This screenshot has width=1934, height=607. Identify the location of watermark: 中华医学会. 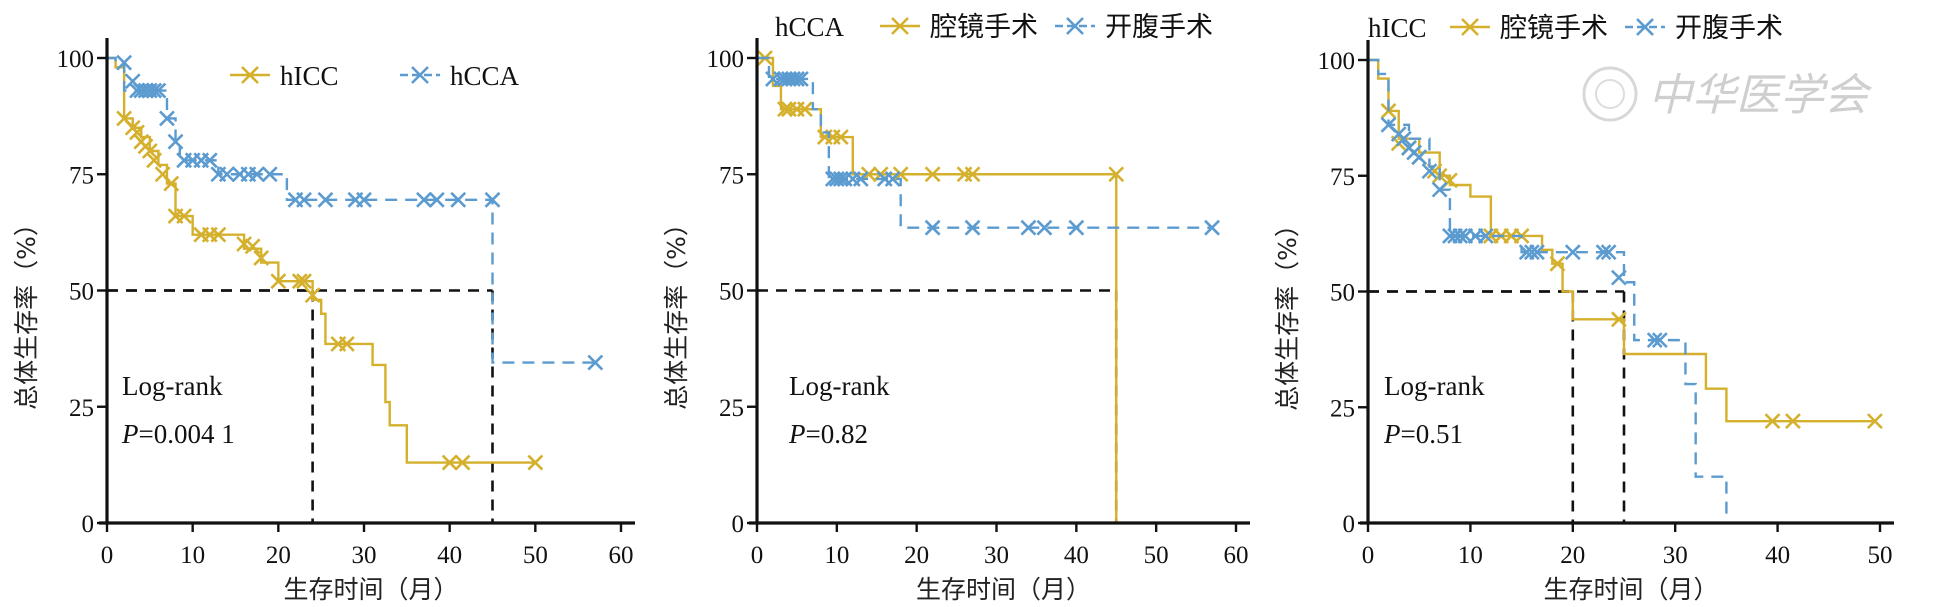
(1727, 94).